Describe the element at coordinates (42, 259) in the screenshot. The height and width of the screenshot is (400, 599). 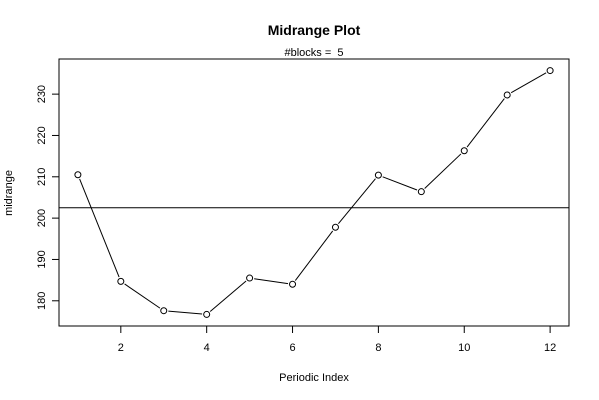
I see `y-tick-label: 190` at that location.